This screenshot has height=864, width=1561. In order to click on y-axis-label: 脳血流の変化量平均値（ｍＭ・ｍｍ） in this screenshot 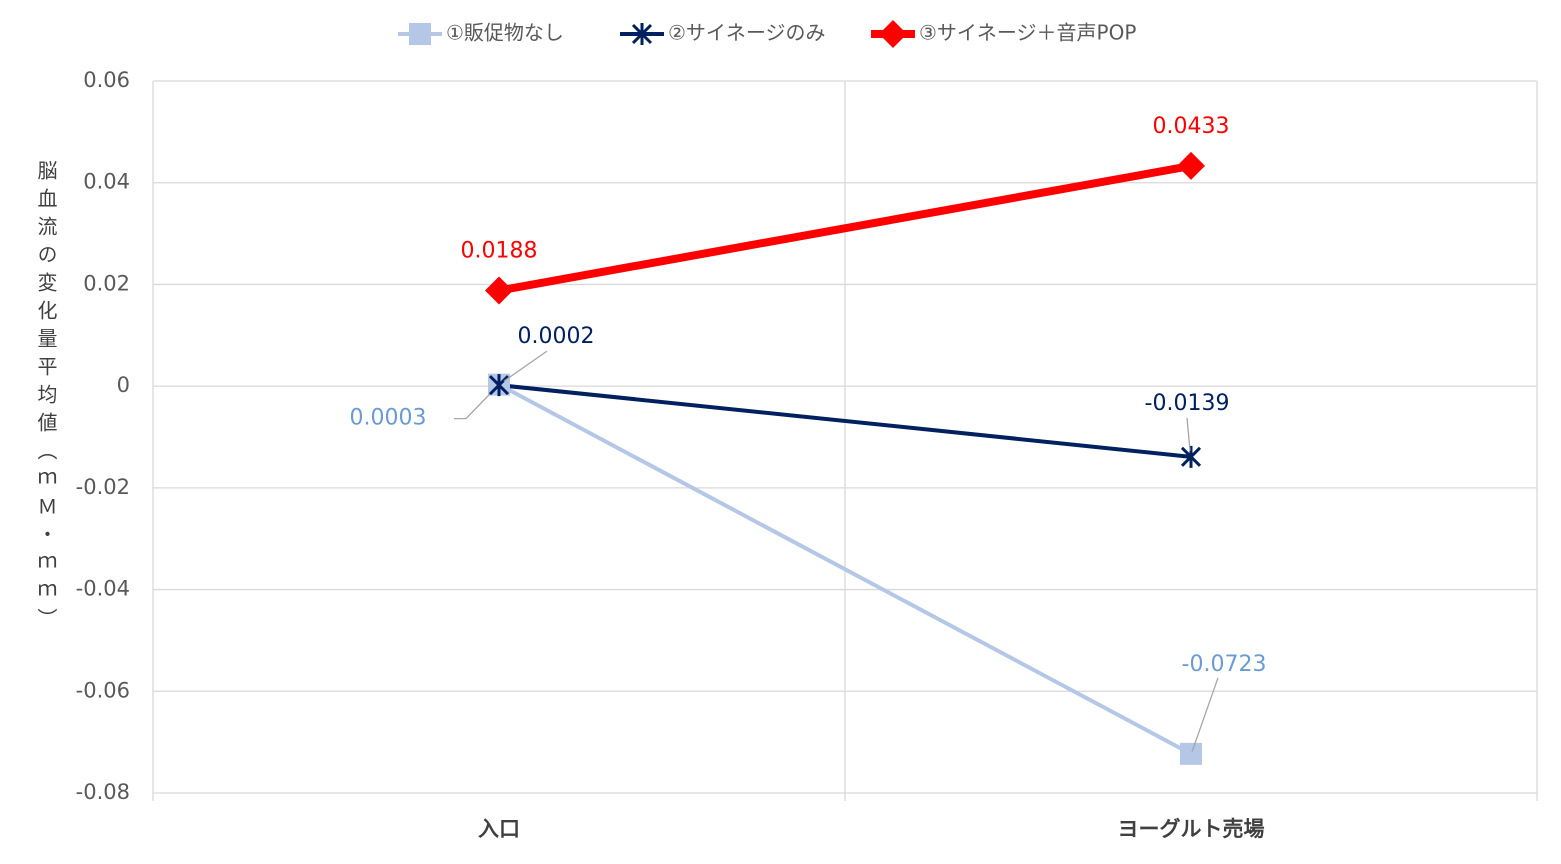, I will do `click(46, 398)`.